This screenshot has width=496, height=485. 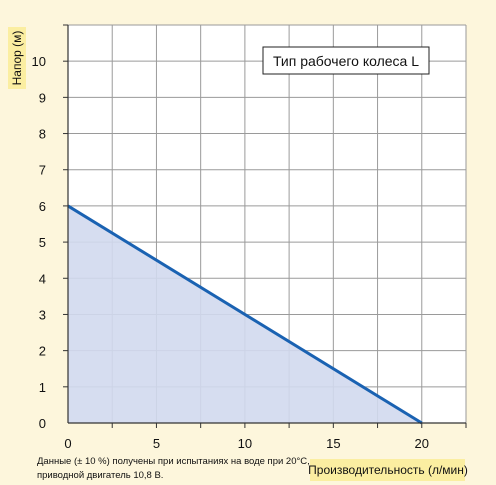 What do you see at coordinates (42, 387) in the screenshot?
I see `y-tick-label: 1` at bounding box center [42, 387].